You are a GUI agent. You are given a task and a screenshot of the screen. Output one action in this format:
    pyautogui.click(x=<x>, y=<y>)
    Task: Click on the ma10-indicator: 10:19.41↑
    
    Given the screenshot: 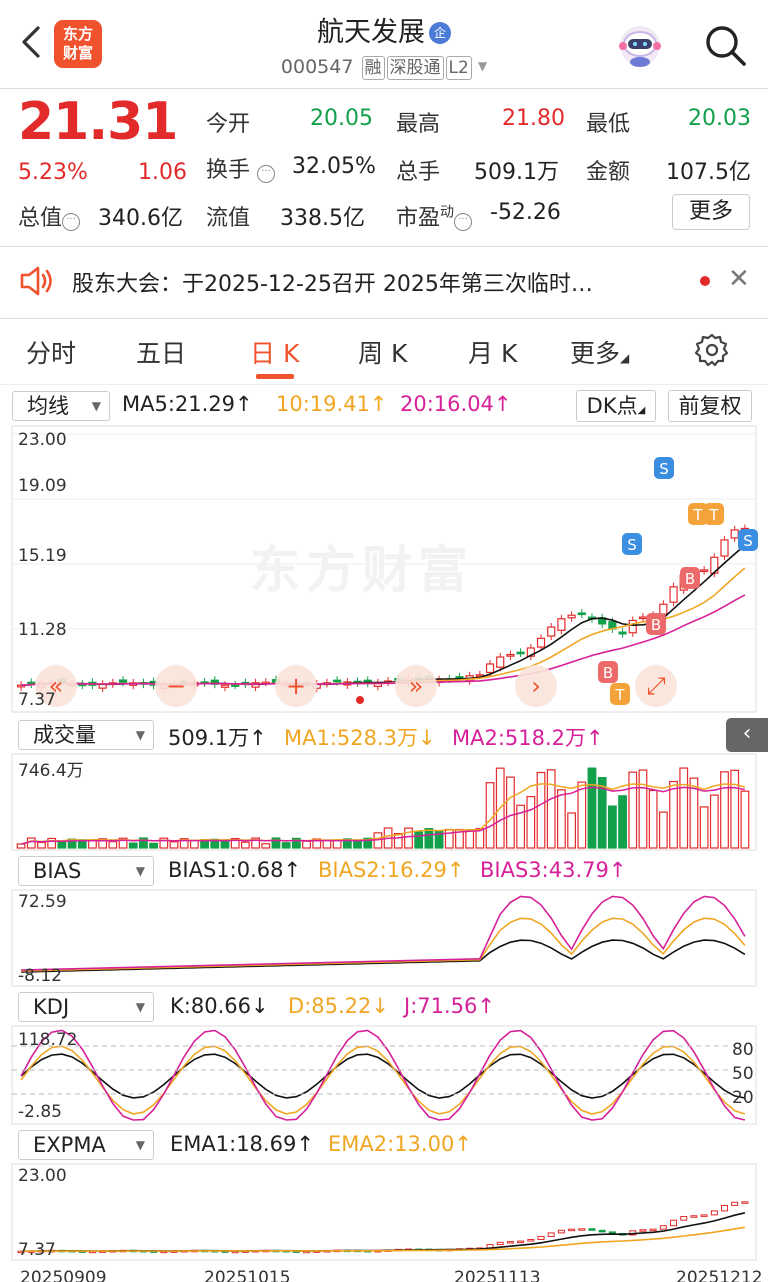 What is the action you would take?
    pyautogui.click(x=332, y=404)
    